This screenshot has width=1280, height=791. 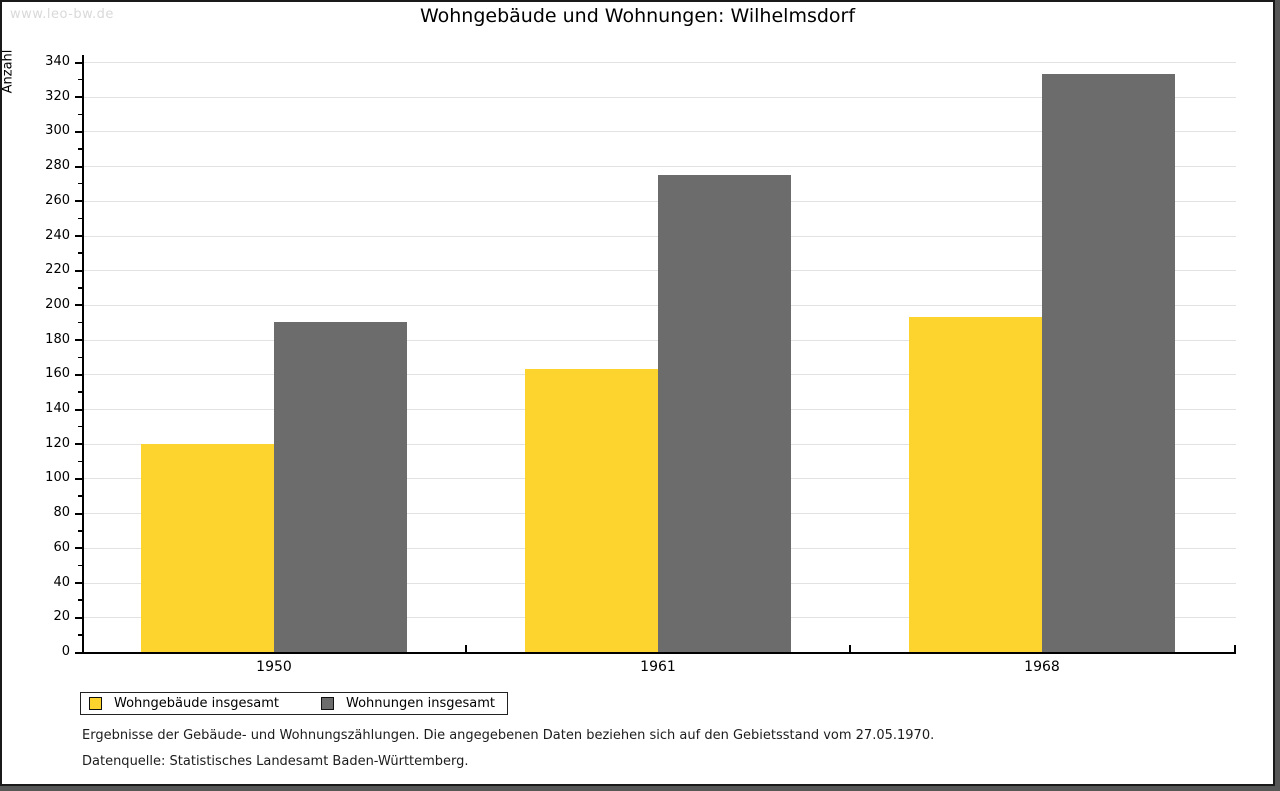 I want to click on y-tick-label: 280, so click(x=57, y=166).